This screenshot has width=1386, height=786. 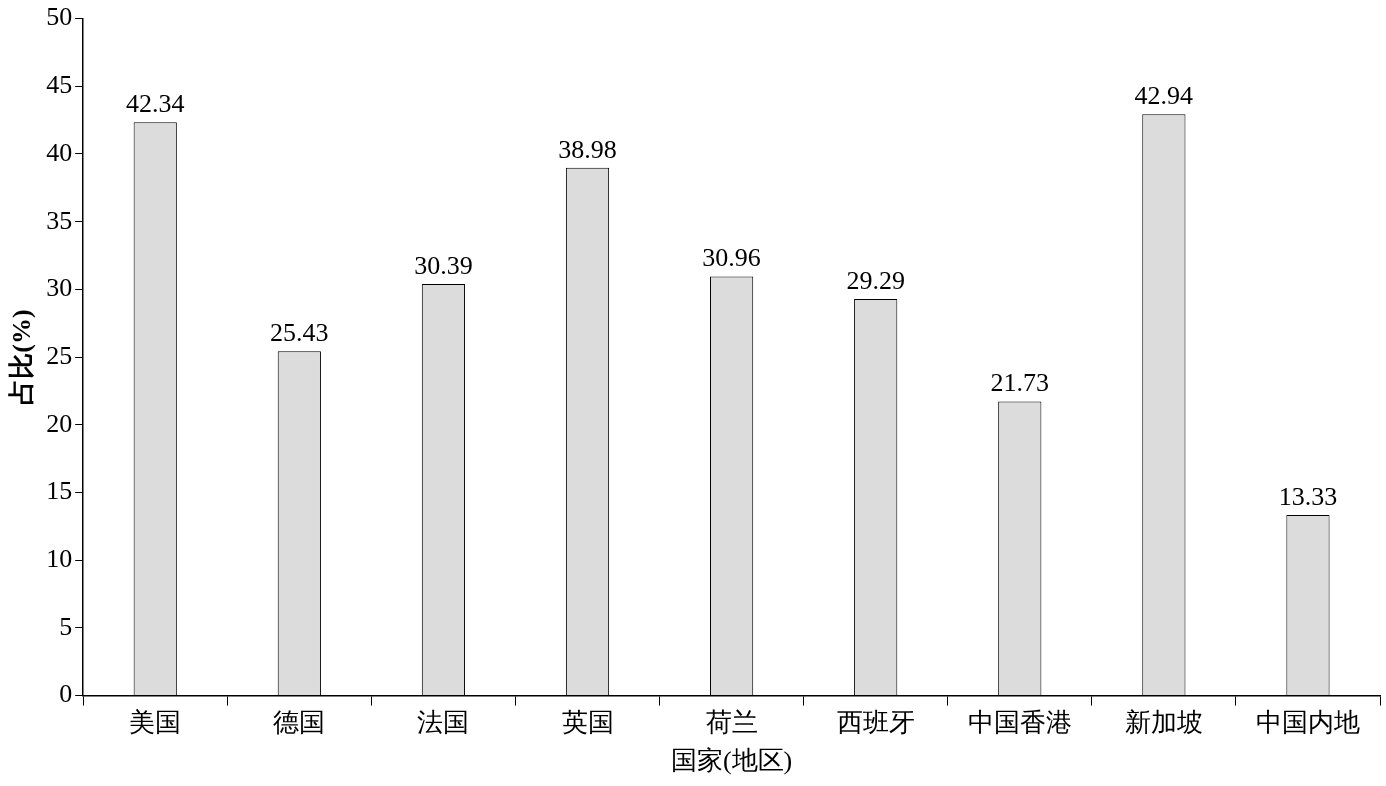 I want to click on y-tick-label: 15, so click(x=59, y=491).